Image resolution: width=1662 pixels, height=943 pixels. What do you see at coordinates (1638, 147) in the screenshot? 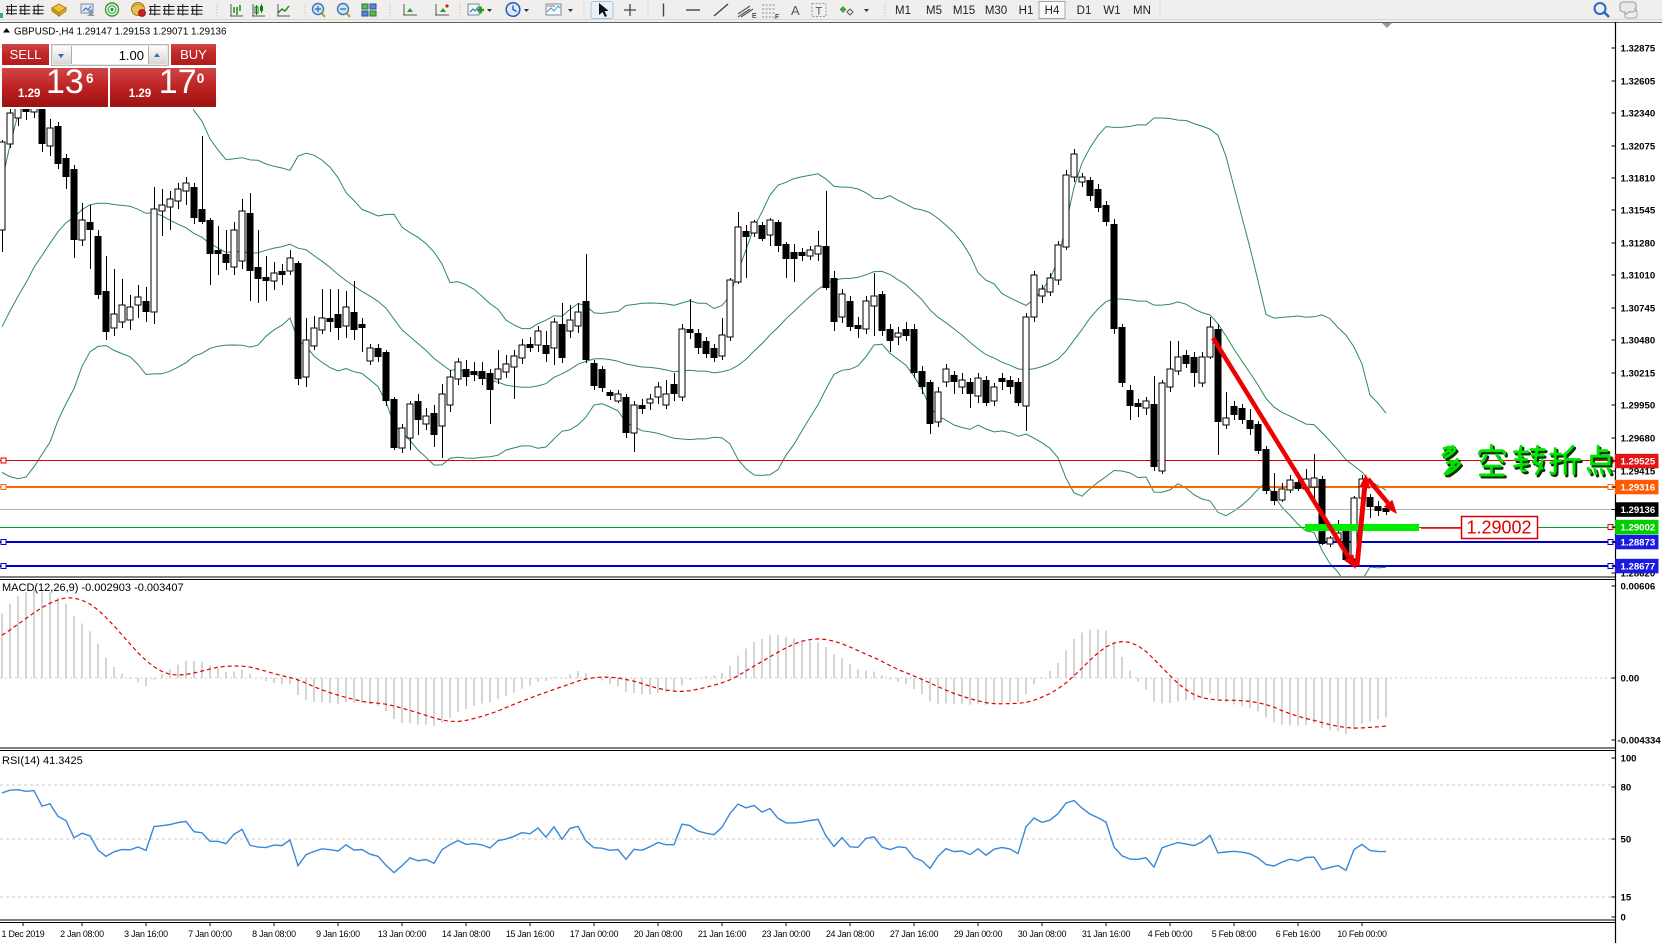
I see `svg-text: 1.32075` at bounding box center [1638, 147].